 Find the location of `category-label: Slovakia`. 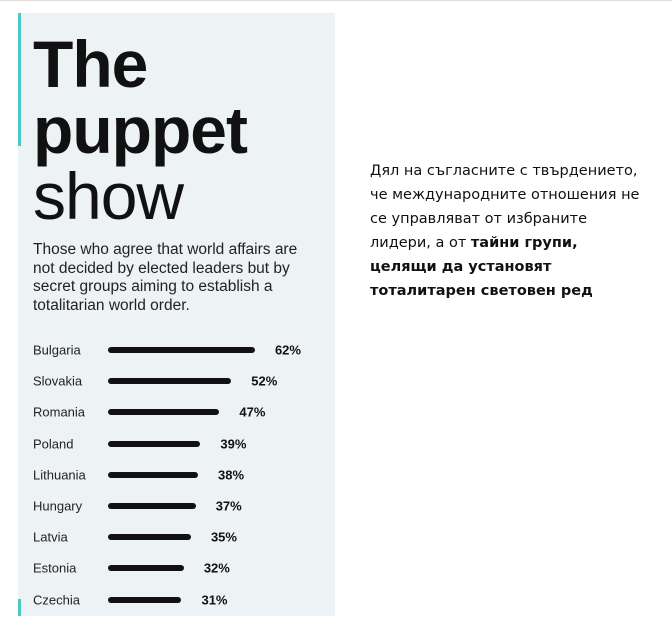

category-label: Slovakia is located at coordinates (58, 381).